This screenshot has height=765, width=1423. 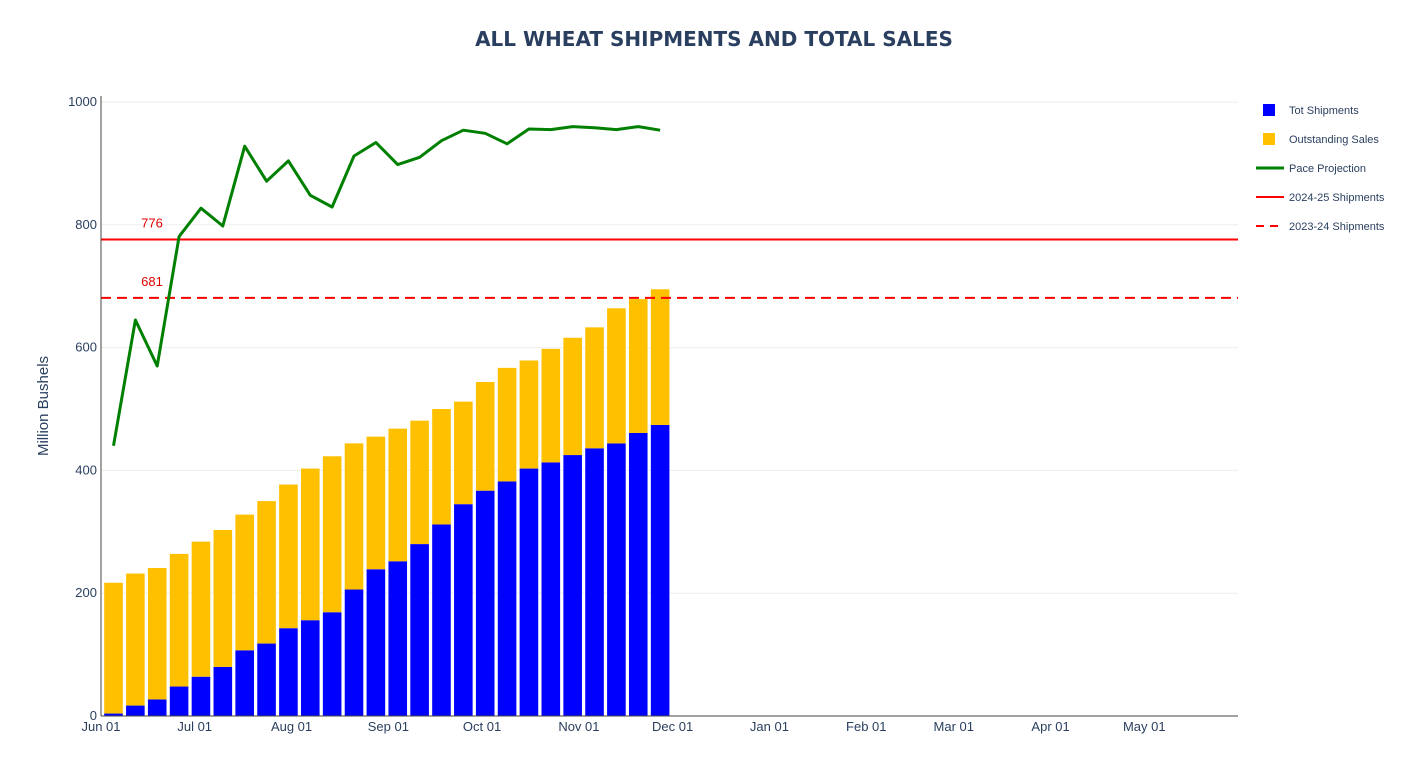 What do you see at coordinates (672, 726) in the screenshot?
I see `x-tick-label: Dec 01` at bounding box center [672, 726].